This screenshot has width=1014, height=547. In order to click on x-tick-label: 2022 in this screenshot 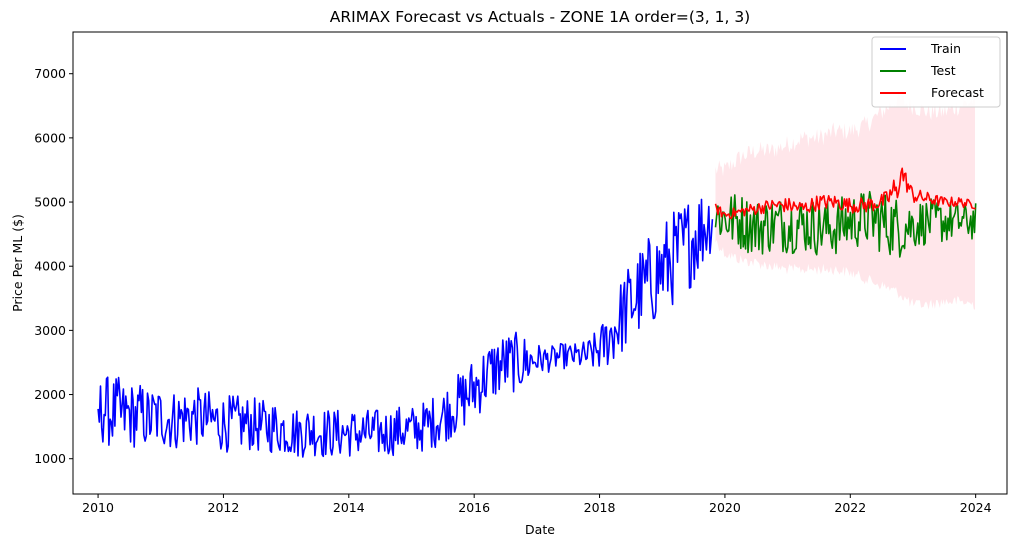, I will do `click(850, 507)`.